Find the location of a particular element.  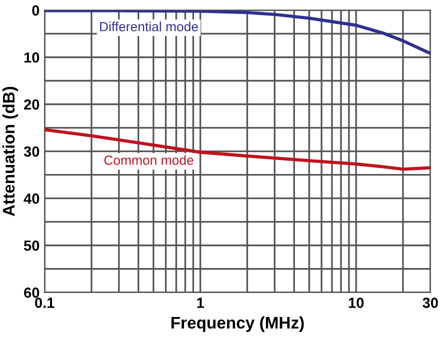

x-tick-label: 10 is located at coordinates (356, 303).